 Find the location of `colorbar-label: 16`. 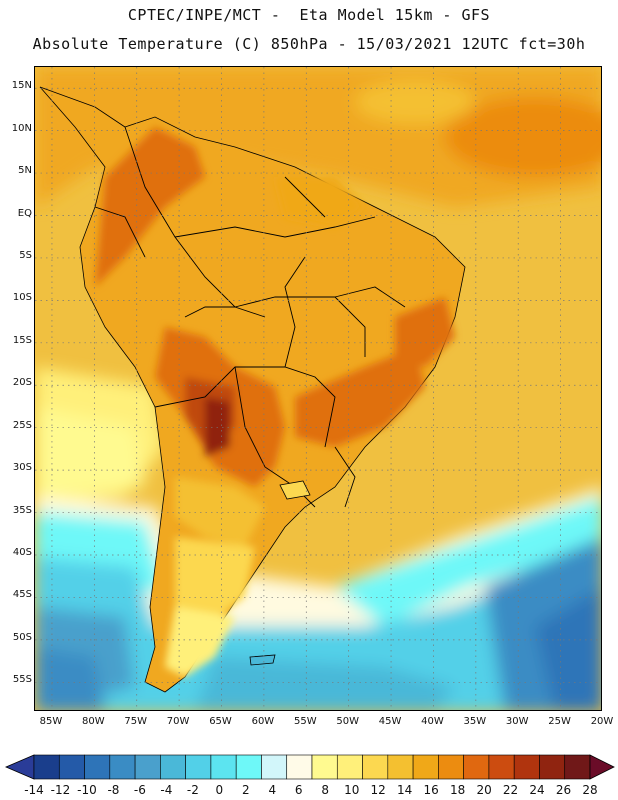

colorbar-label: 16 is located at coordinates (431, 790).